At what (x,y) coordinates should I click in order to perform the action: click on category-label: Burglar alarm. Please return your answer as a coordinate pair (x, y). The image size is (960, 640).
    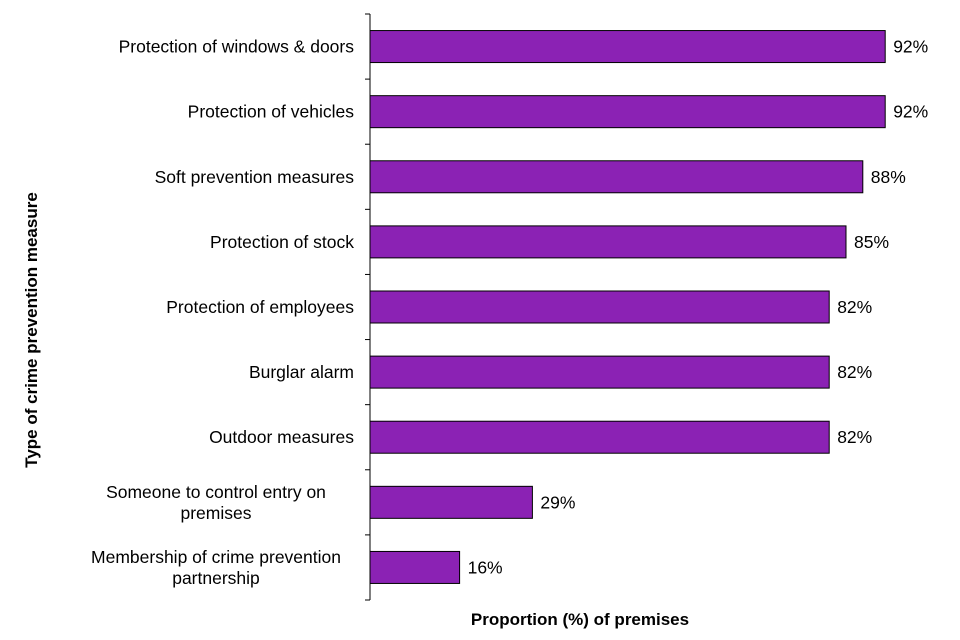
    Looking at the image, I should click on (301, 372).